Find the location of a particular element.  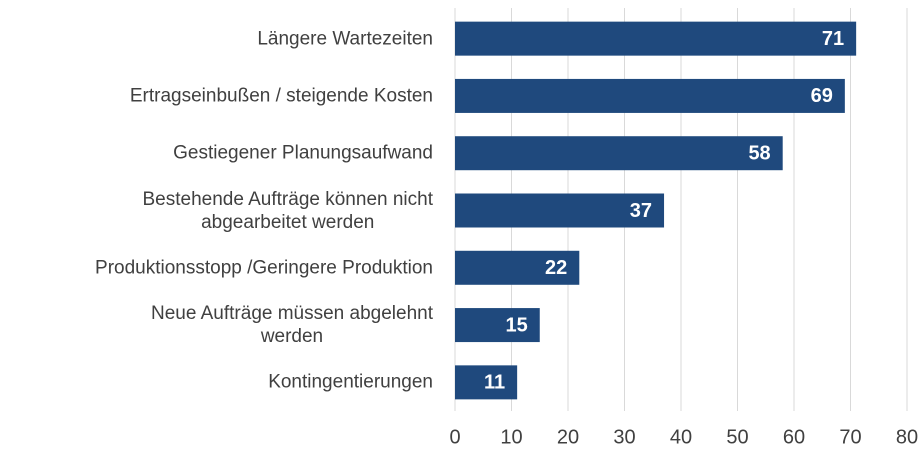

x-tick-label: 40 is located at coordinates (681, 437).